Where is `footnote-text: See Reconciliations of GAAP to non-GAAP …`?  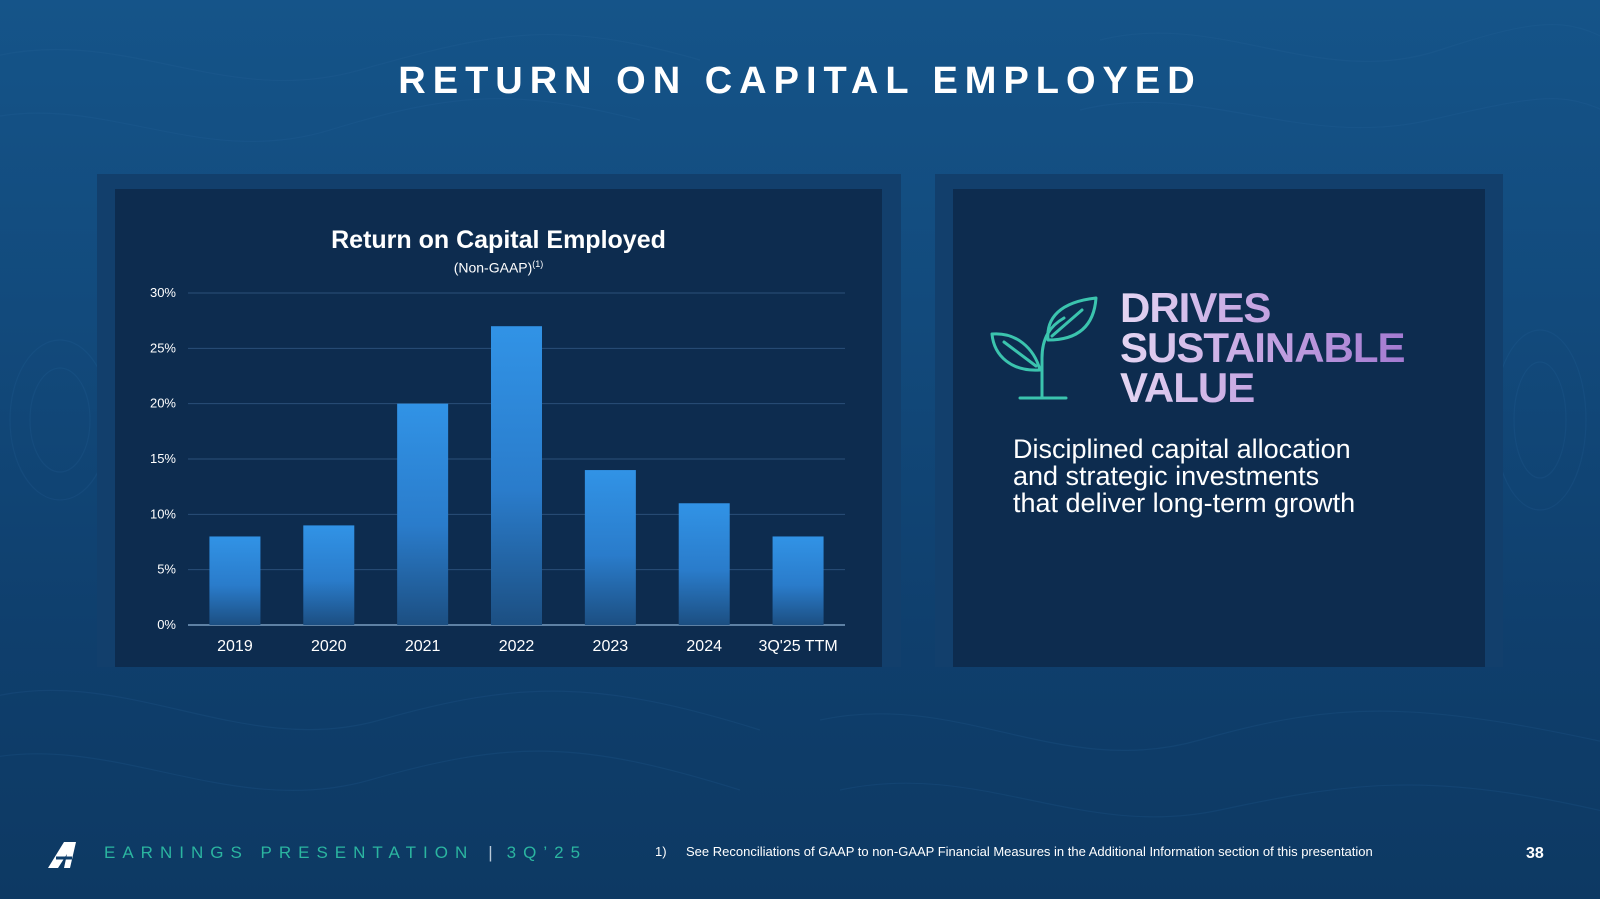 footnote-text: See Reconciliations of GAAP to non-GAAP … is located at coordinates (1029, 851).